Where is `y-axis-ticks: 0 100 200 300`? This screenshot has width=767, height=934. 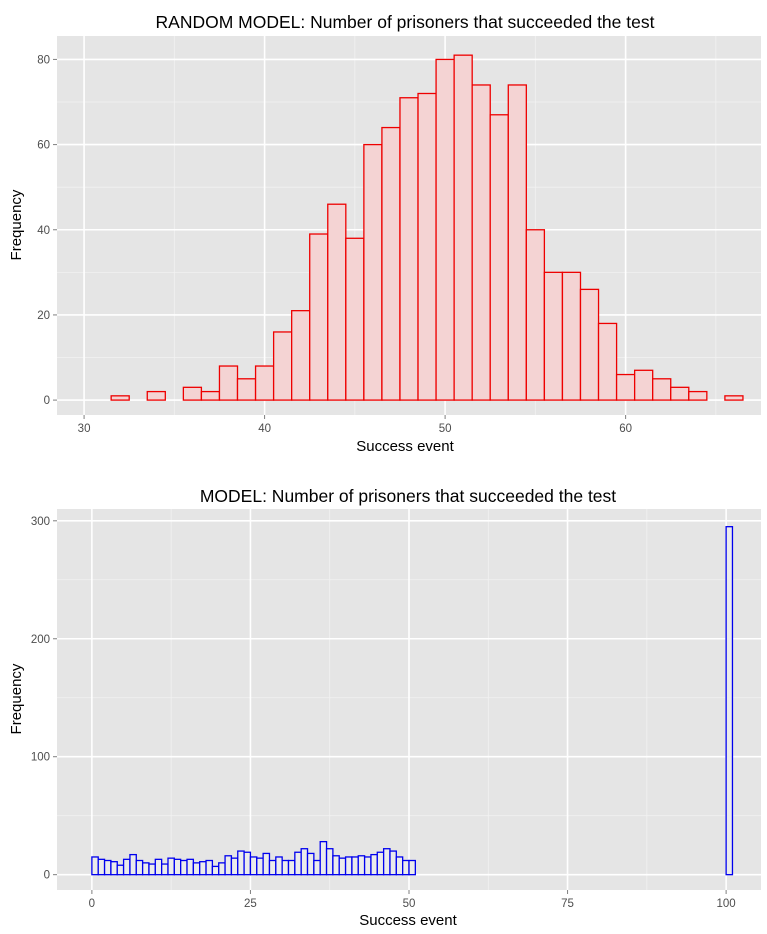 y-axis-ticks: 0 100 200 300 is located at coordinates (44, 699).